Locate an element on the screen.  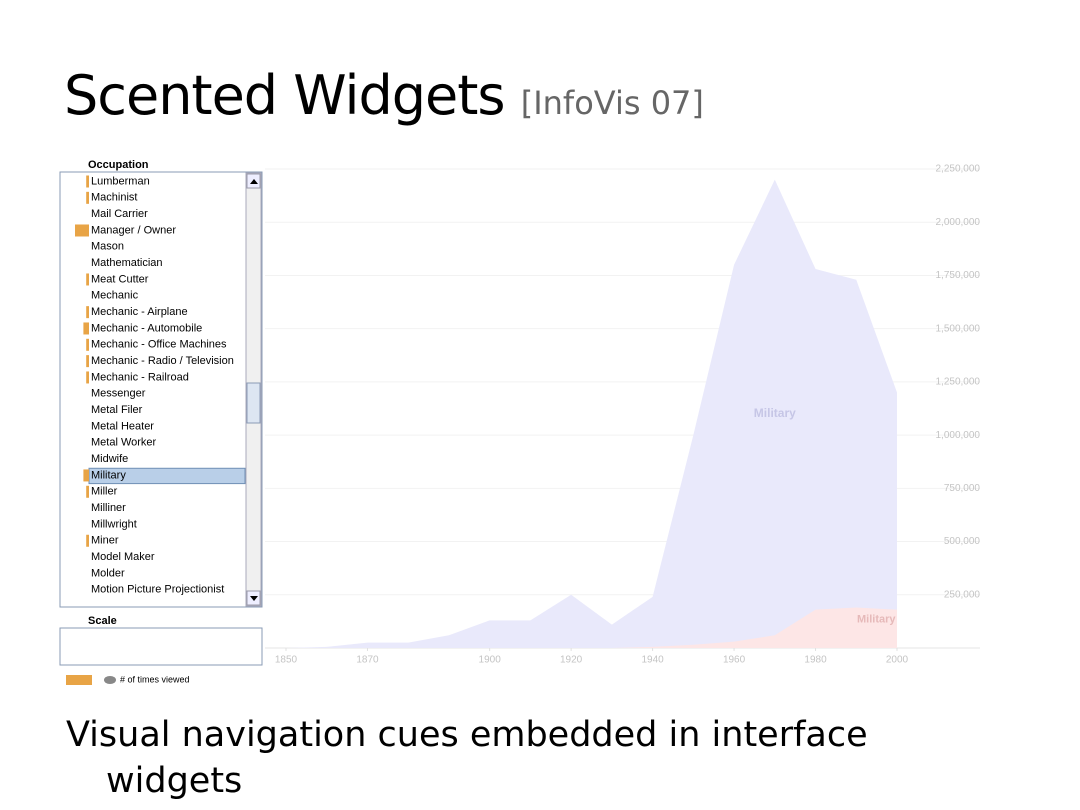
y-tick-label: 2,250,000 is located at coordinates (958, 169).